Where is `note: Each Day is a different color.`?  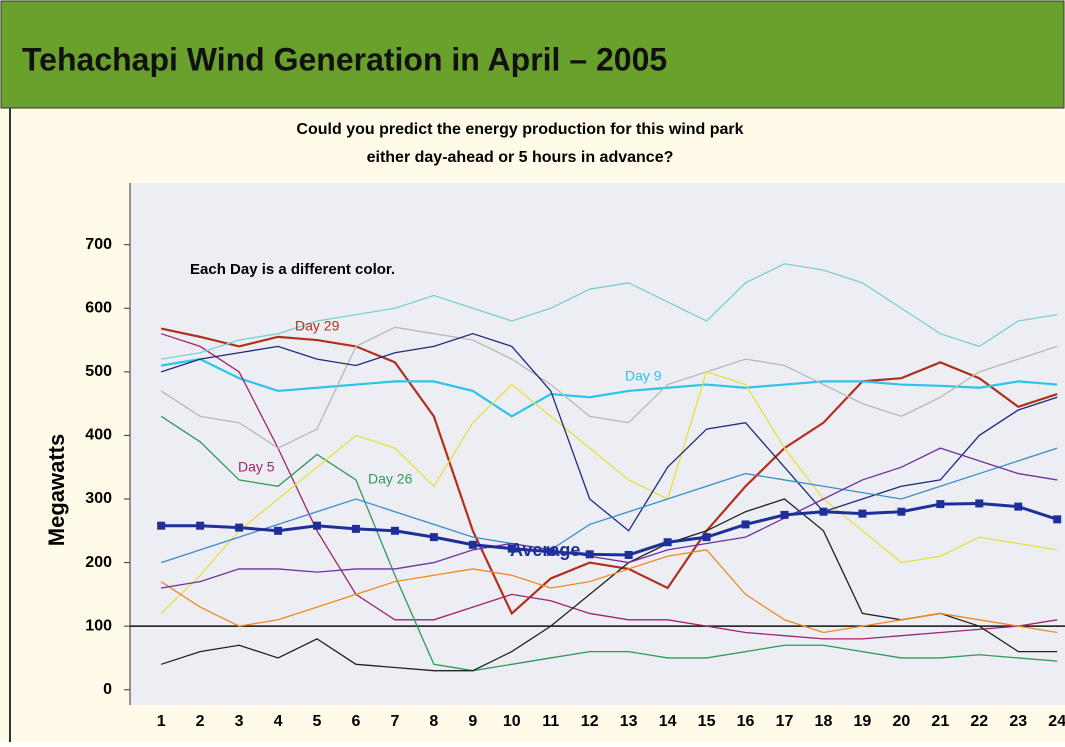 note: Each Day is a different color. is located at coordinates (292, 269).